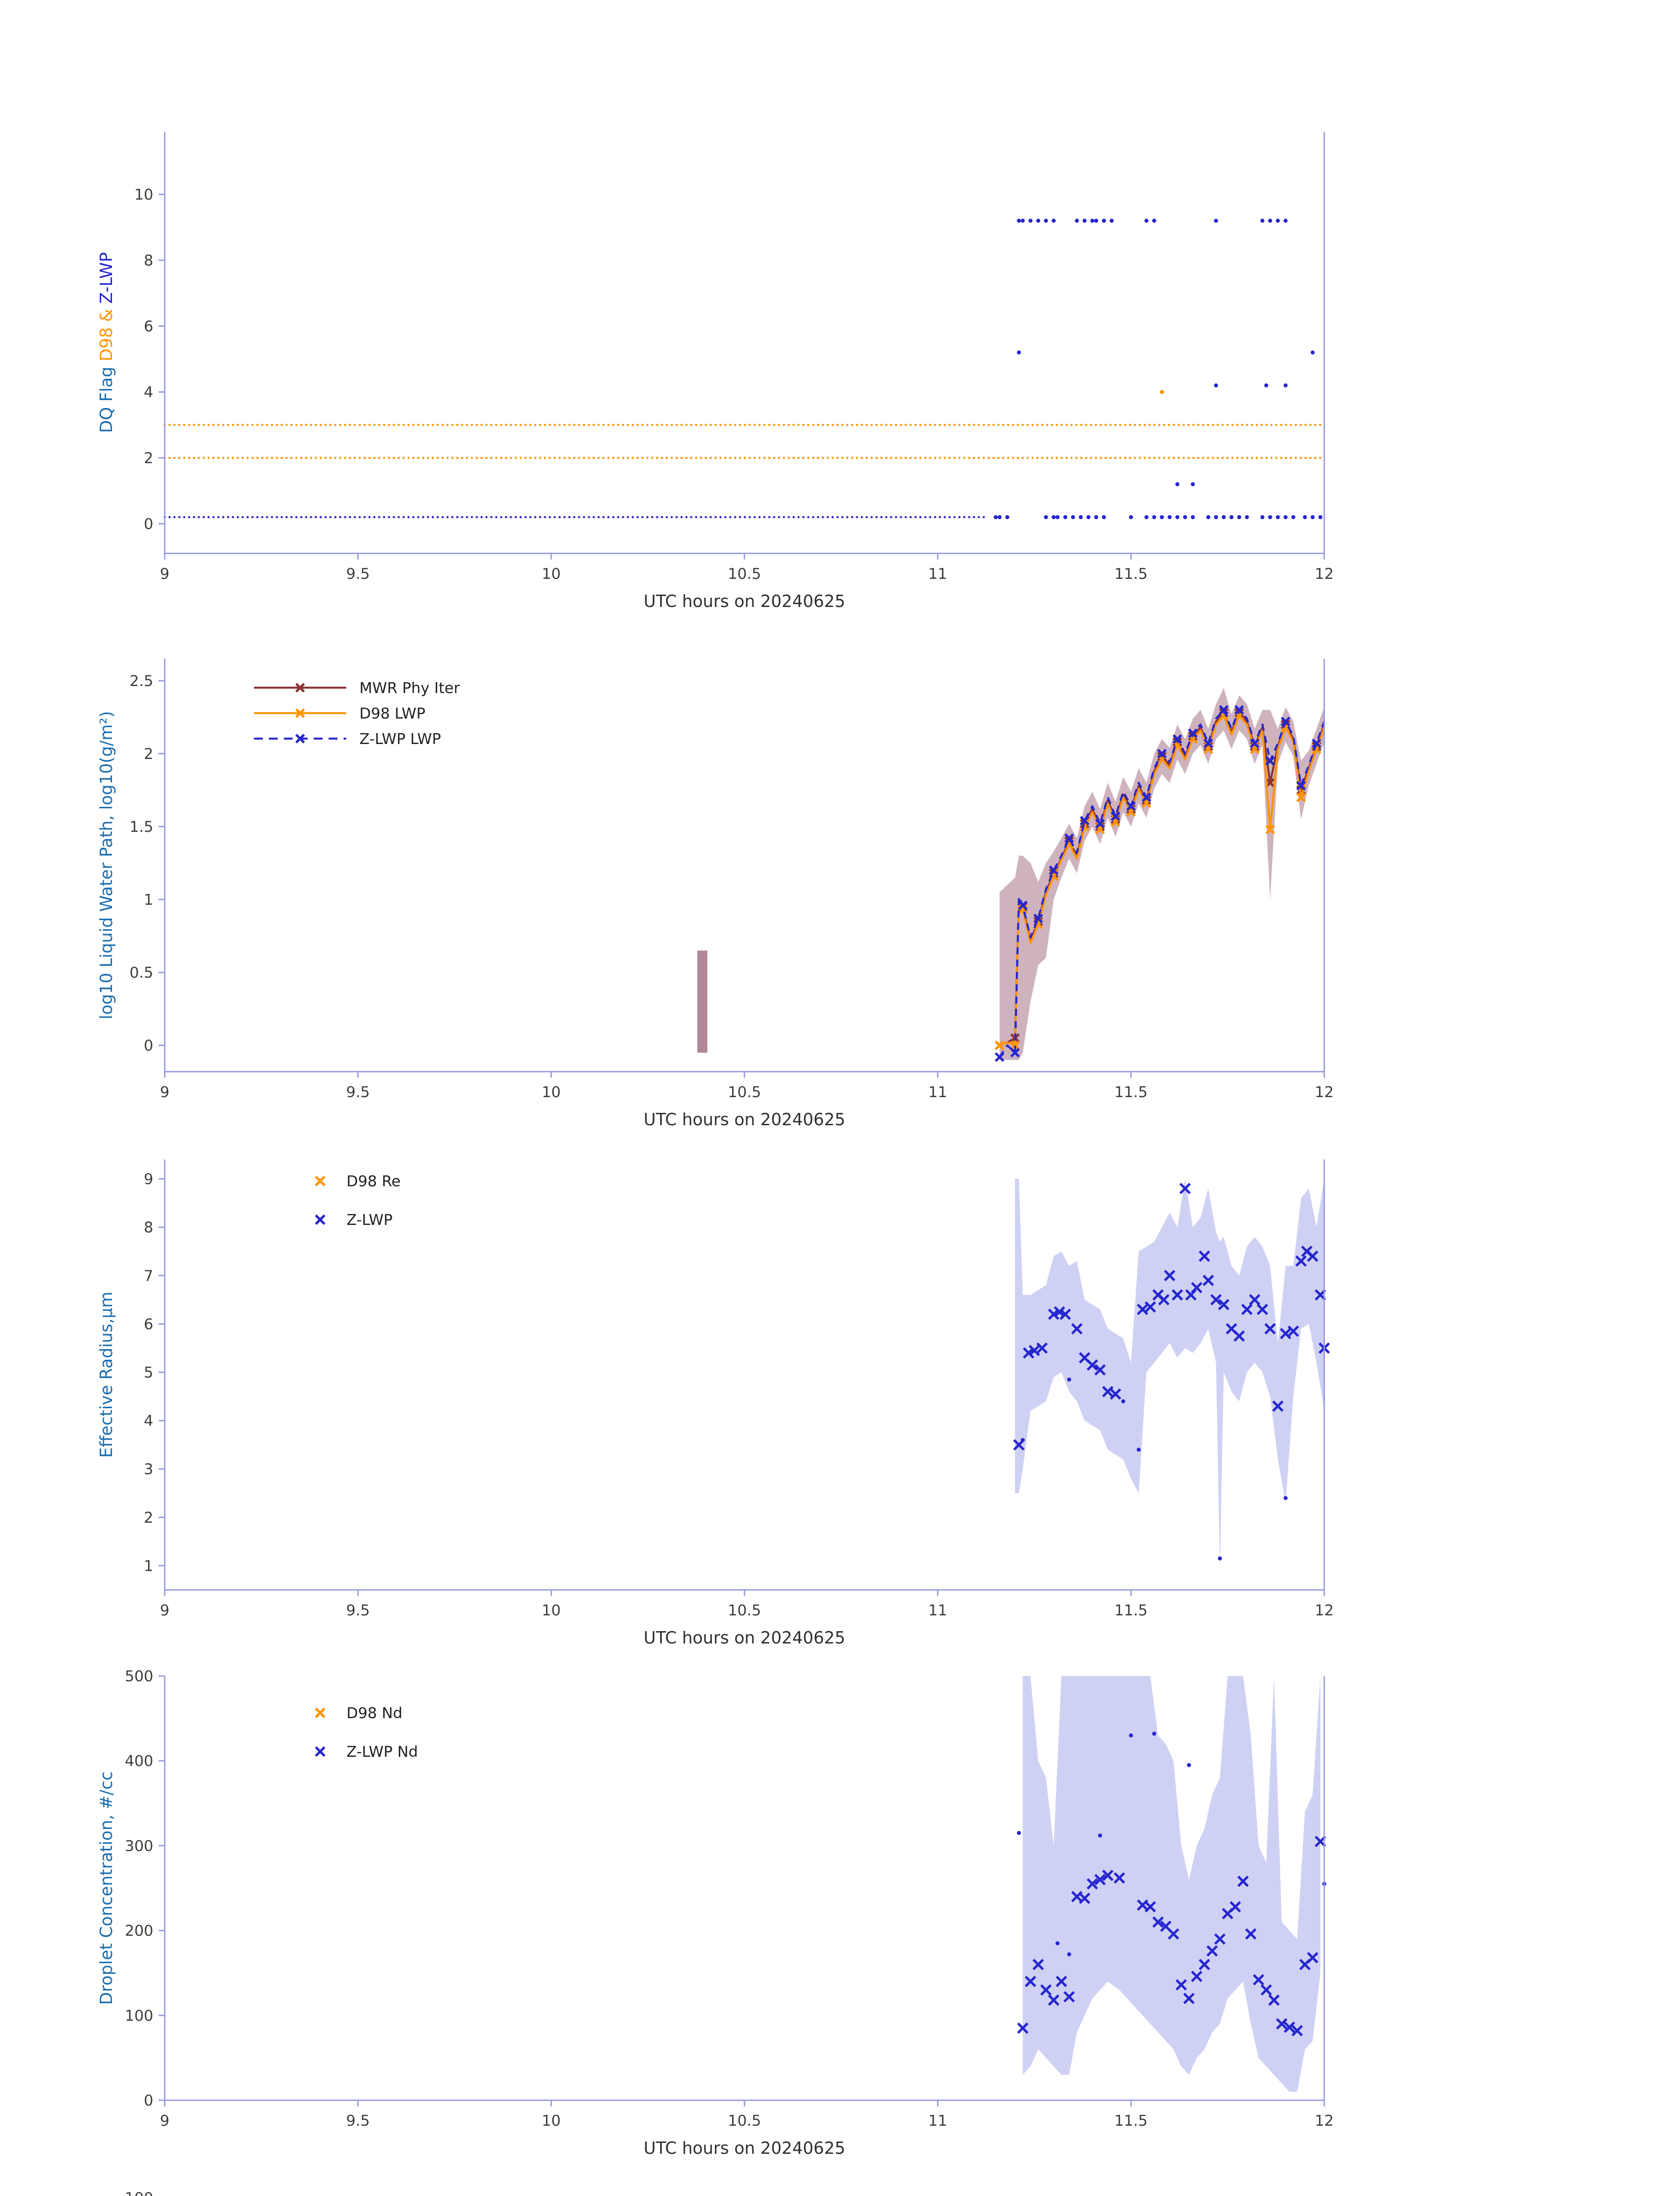 The image size is (1680, 2196). Describe the element at coordinates (106, 1888) in the screenshot. I see `y-axis-label: Droplet Concentration, #/cc` at that location.